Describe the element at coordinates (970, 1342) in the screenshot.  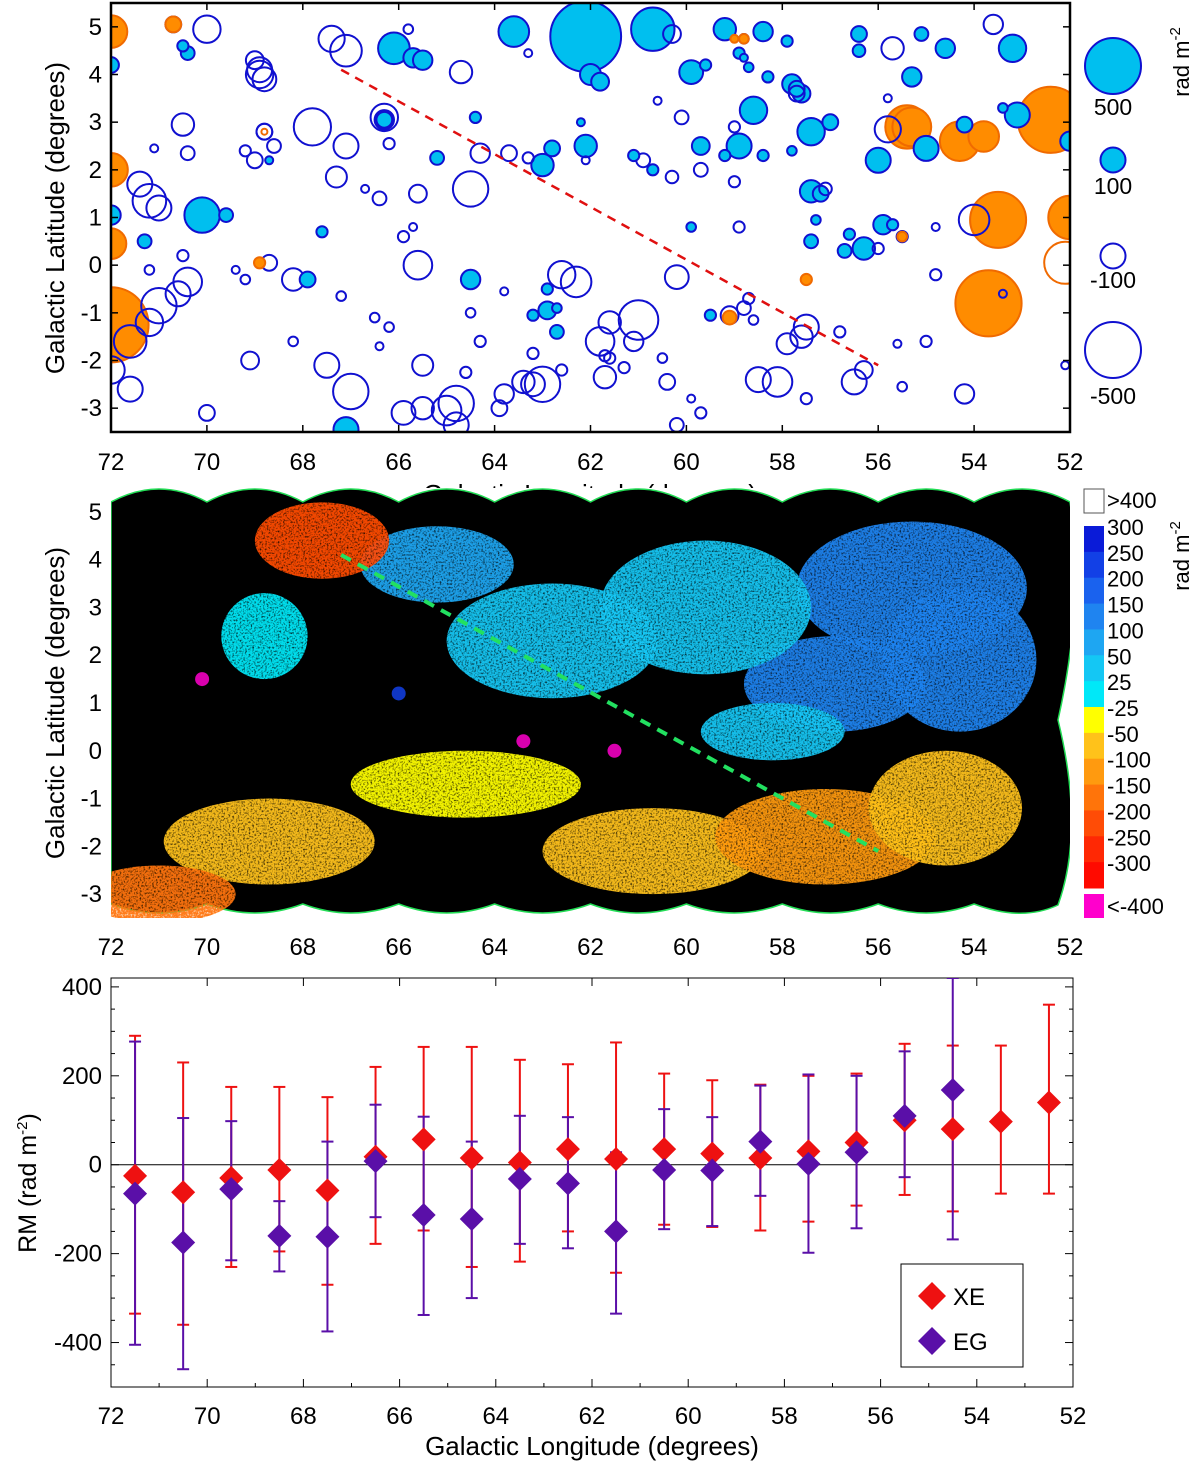
I see `legend-eg-label: EG` at that location.